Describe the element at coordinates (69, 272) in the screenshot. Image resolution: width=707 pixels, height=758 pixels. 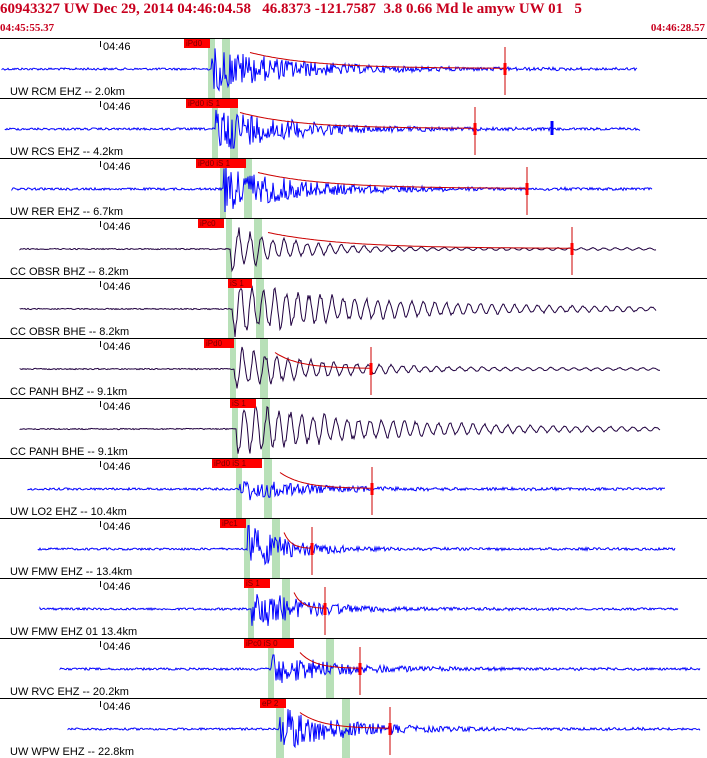
I see `station-label: CC OBSR BHZ -- 8.2km` at that location.